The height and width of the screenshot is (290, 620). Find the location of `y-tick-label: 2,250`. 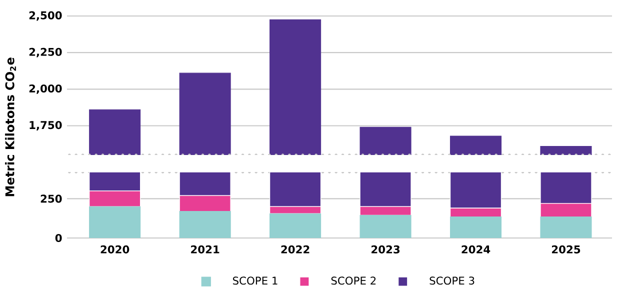

y-tick-label: 2,250 is located at coordinates (45, 53).